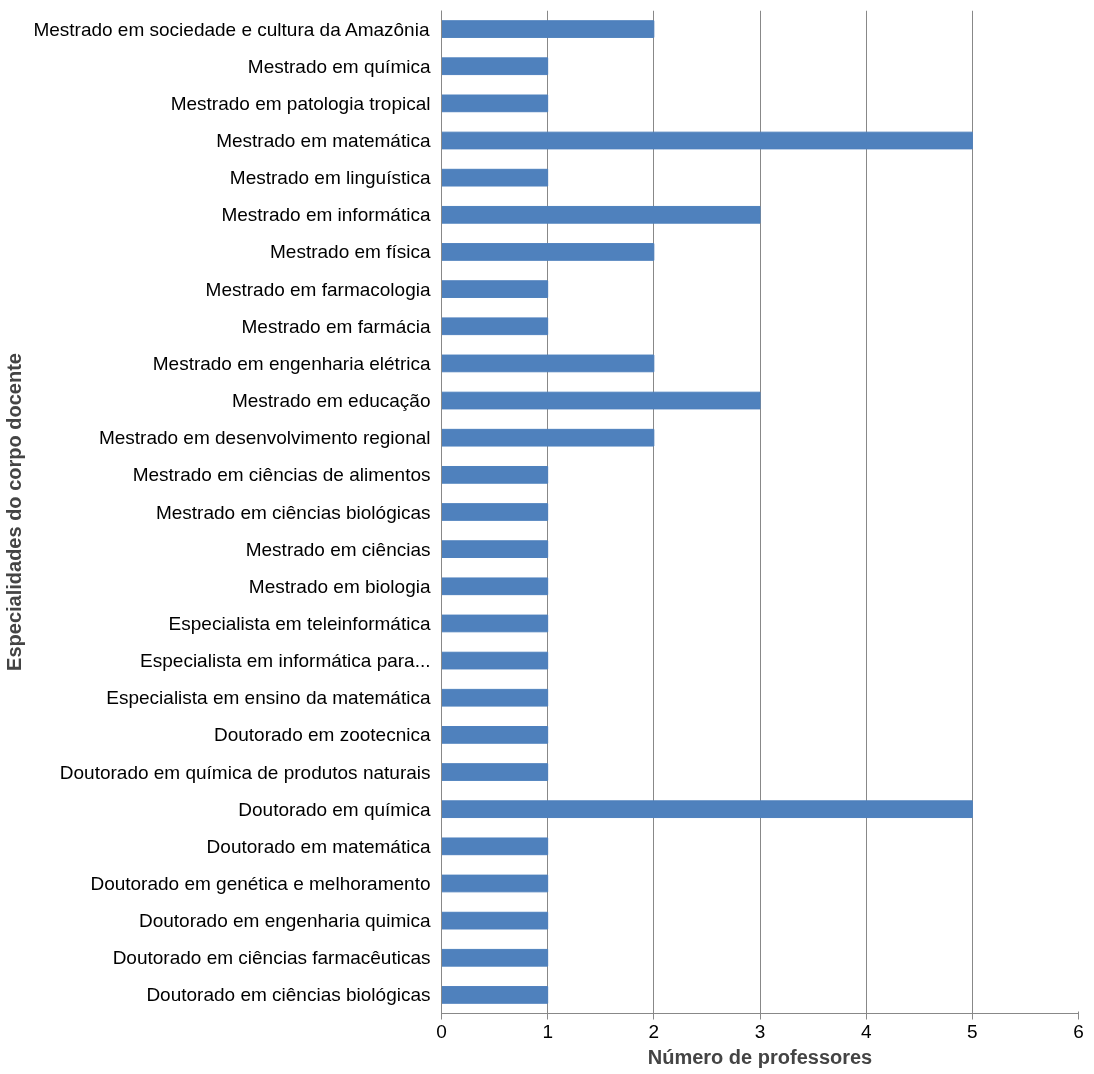  Describe the element at coordinates (866, 1031) in the screenshot. I see `x-tick-label: 4` at that location.